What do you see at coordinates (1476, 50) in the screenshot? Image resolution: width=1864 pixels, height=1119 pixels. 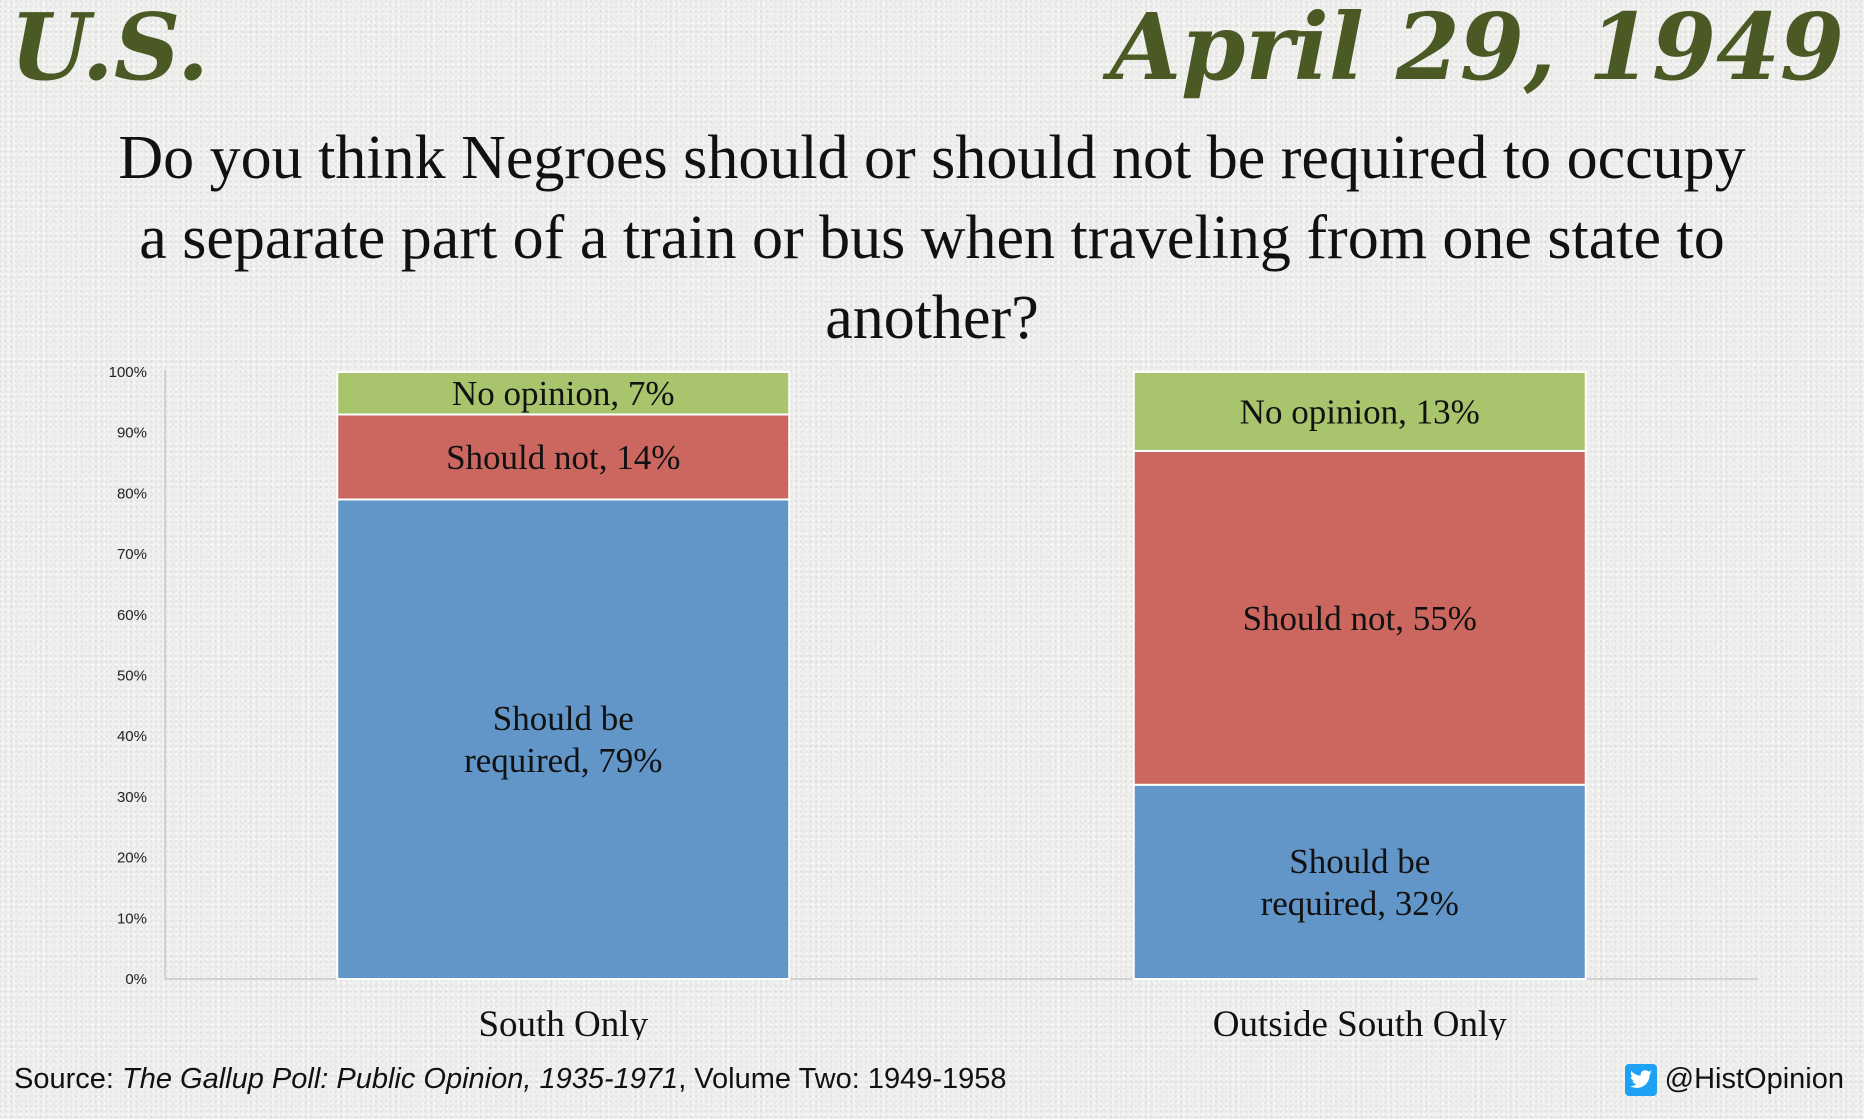 I see `date-label: April 29, 1949` at bounding box center [1476, 50].